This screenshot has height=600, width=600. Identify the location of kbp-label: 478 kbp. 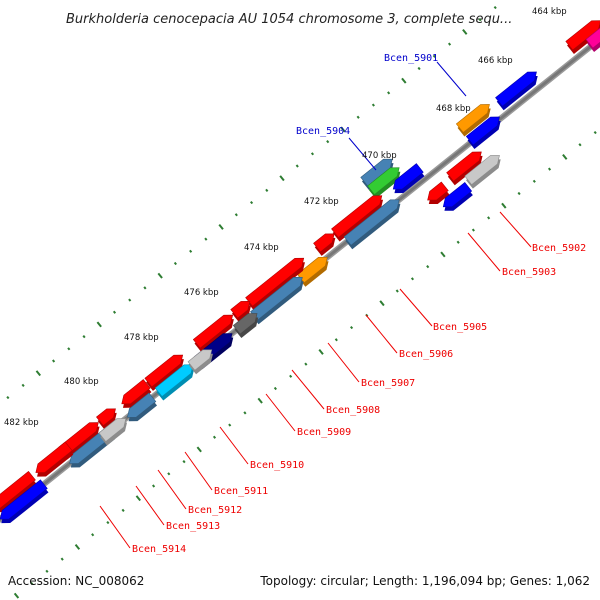
(141, 338).